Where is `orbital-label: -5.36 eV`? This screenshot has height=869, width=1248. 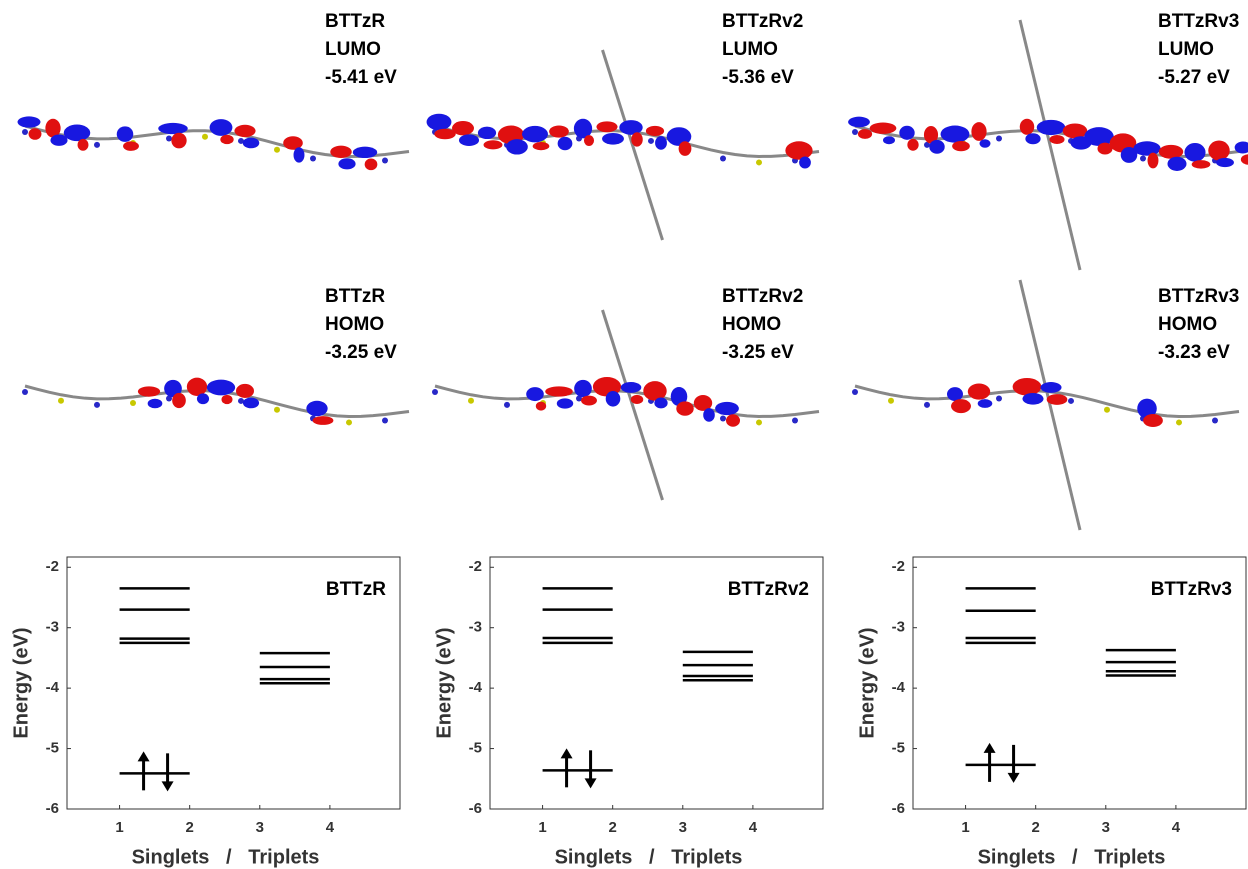
orbital-label: -5.36 eV is located at coordinates (758, 77).